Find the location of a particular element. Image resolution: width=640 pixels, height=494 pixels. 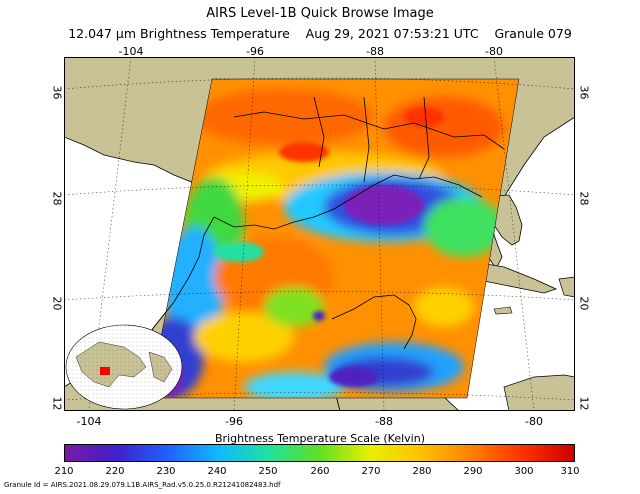

scale-title: Brightness Temperature Scale (Kelvin) is located at coordinates (320, 438).